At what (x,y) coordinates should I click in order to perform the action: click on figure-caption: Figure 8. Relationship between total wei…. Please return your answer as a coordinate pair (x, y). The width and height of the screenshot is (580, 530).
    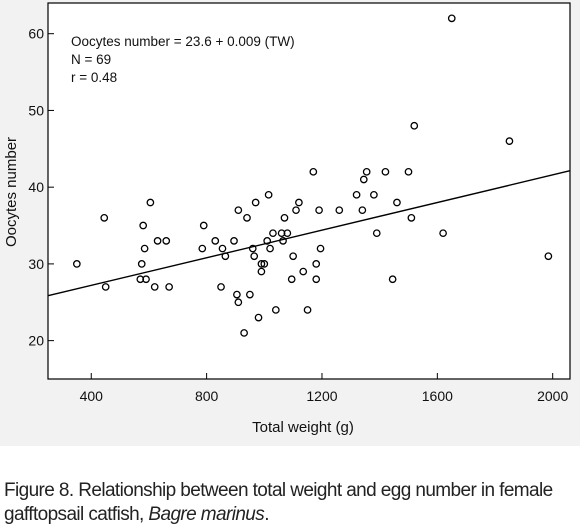
    Looking at the image, I should click on (291, 503).